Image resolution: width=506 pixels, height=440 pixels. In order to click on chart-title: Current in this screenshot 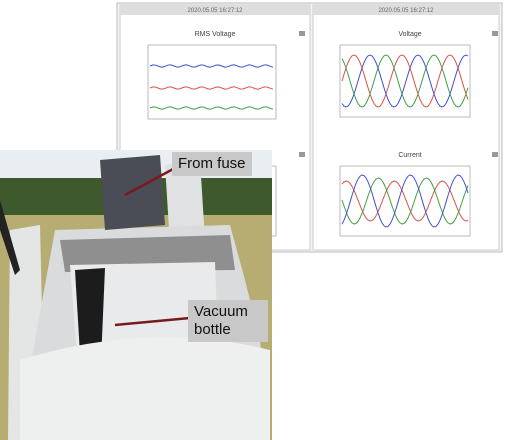, I will do `click(409, 155)`.